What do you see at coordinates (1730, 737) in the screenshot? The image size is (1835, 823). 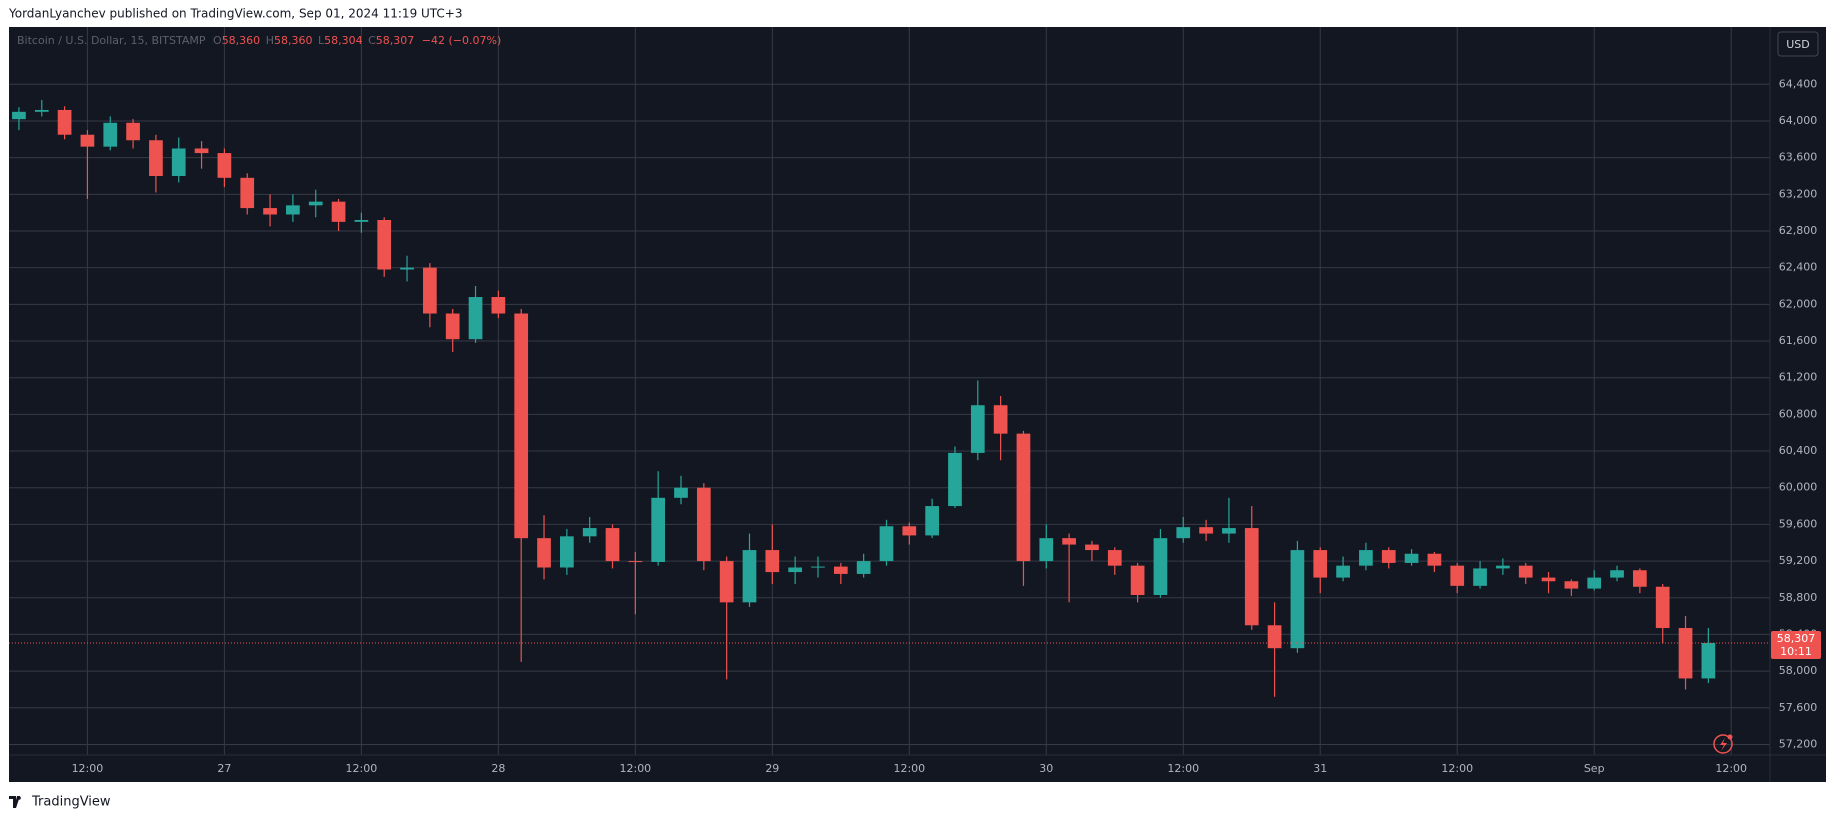 I see `alert-dot` at bounding box center [1730, 737].